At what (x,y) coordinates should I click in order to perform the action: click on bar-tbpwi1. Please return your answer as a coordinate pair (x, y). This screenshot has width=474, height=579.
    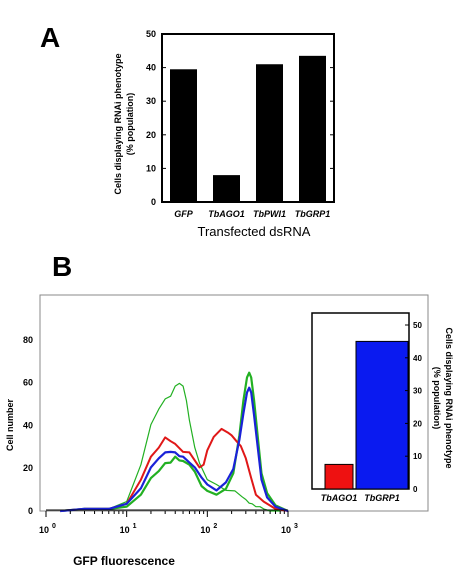
    Looking at the image, I should click on (269, 133).